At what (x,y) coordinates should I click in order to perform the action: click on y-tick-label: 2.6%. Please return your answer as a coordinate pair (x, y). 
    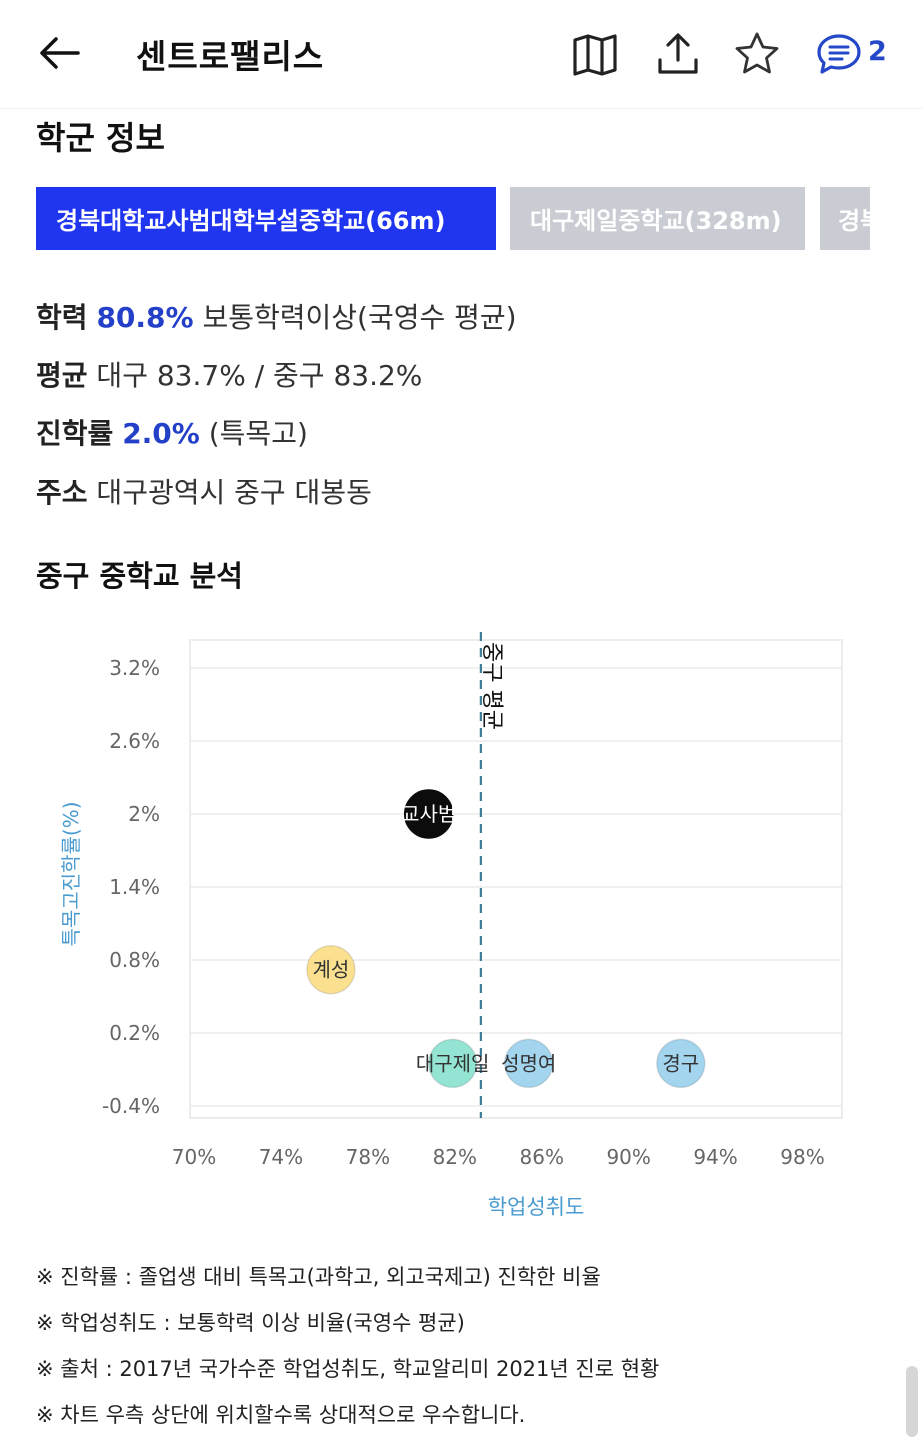
    Looking at the image, I should click on (134, 741).